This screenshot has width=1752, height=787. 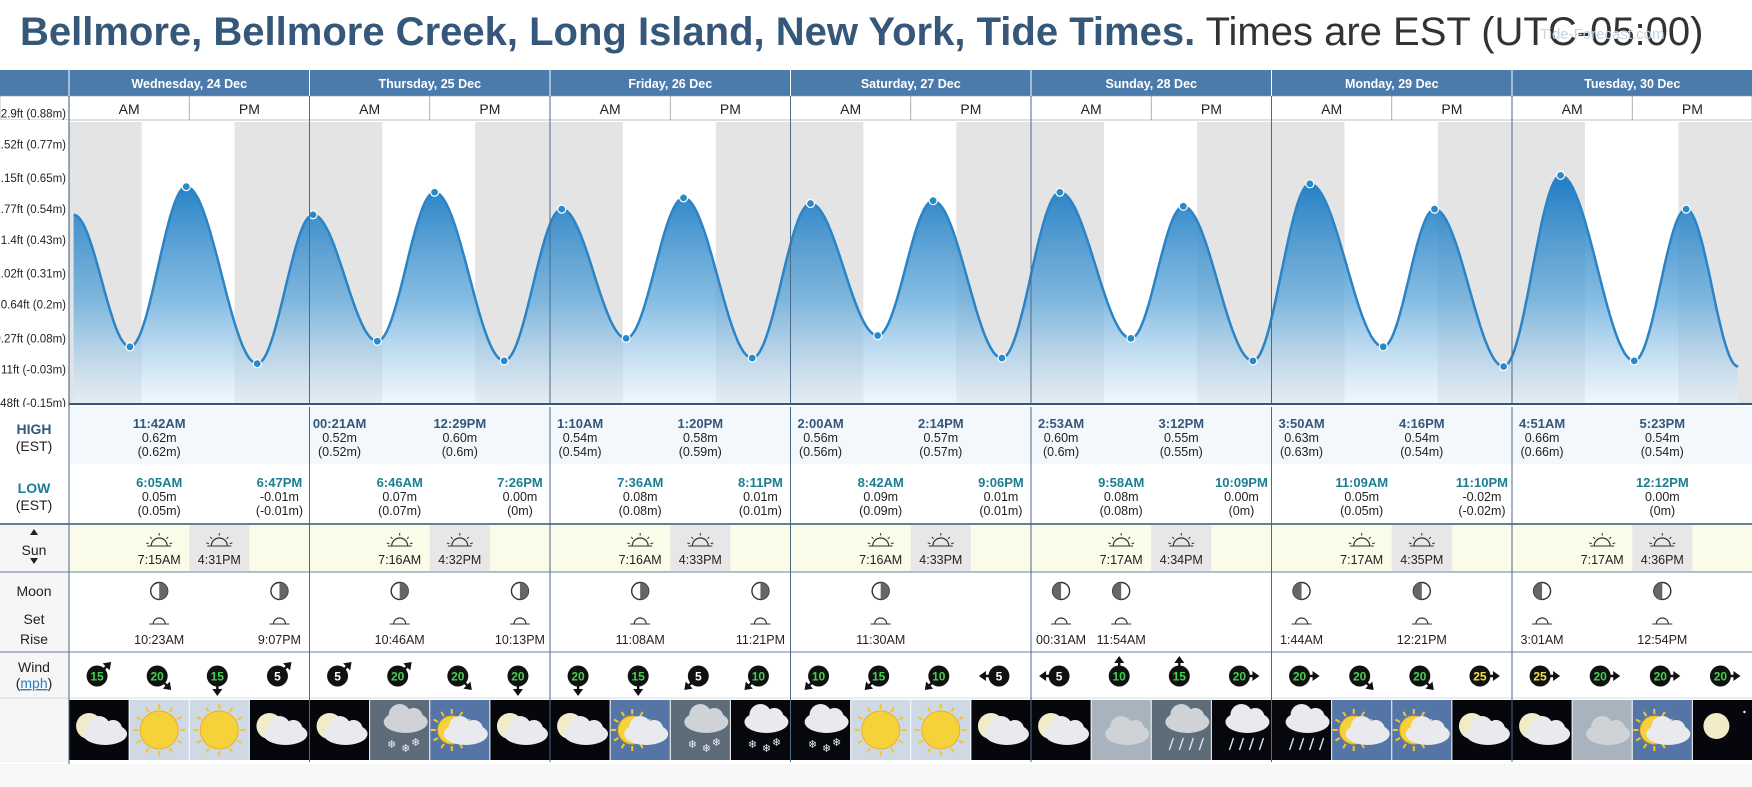 What do you see at coordinates (1061, 452) in the screenshot?
I see `high-tide-height-paren: (0.6m)` at bounding box center [1061, 452].